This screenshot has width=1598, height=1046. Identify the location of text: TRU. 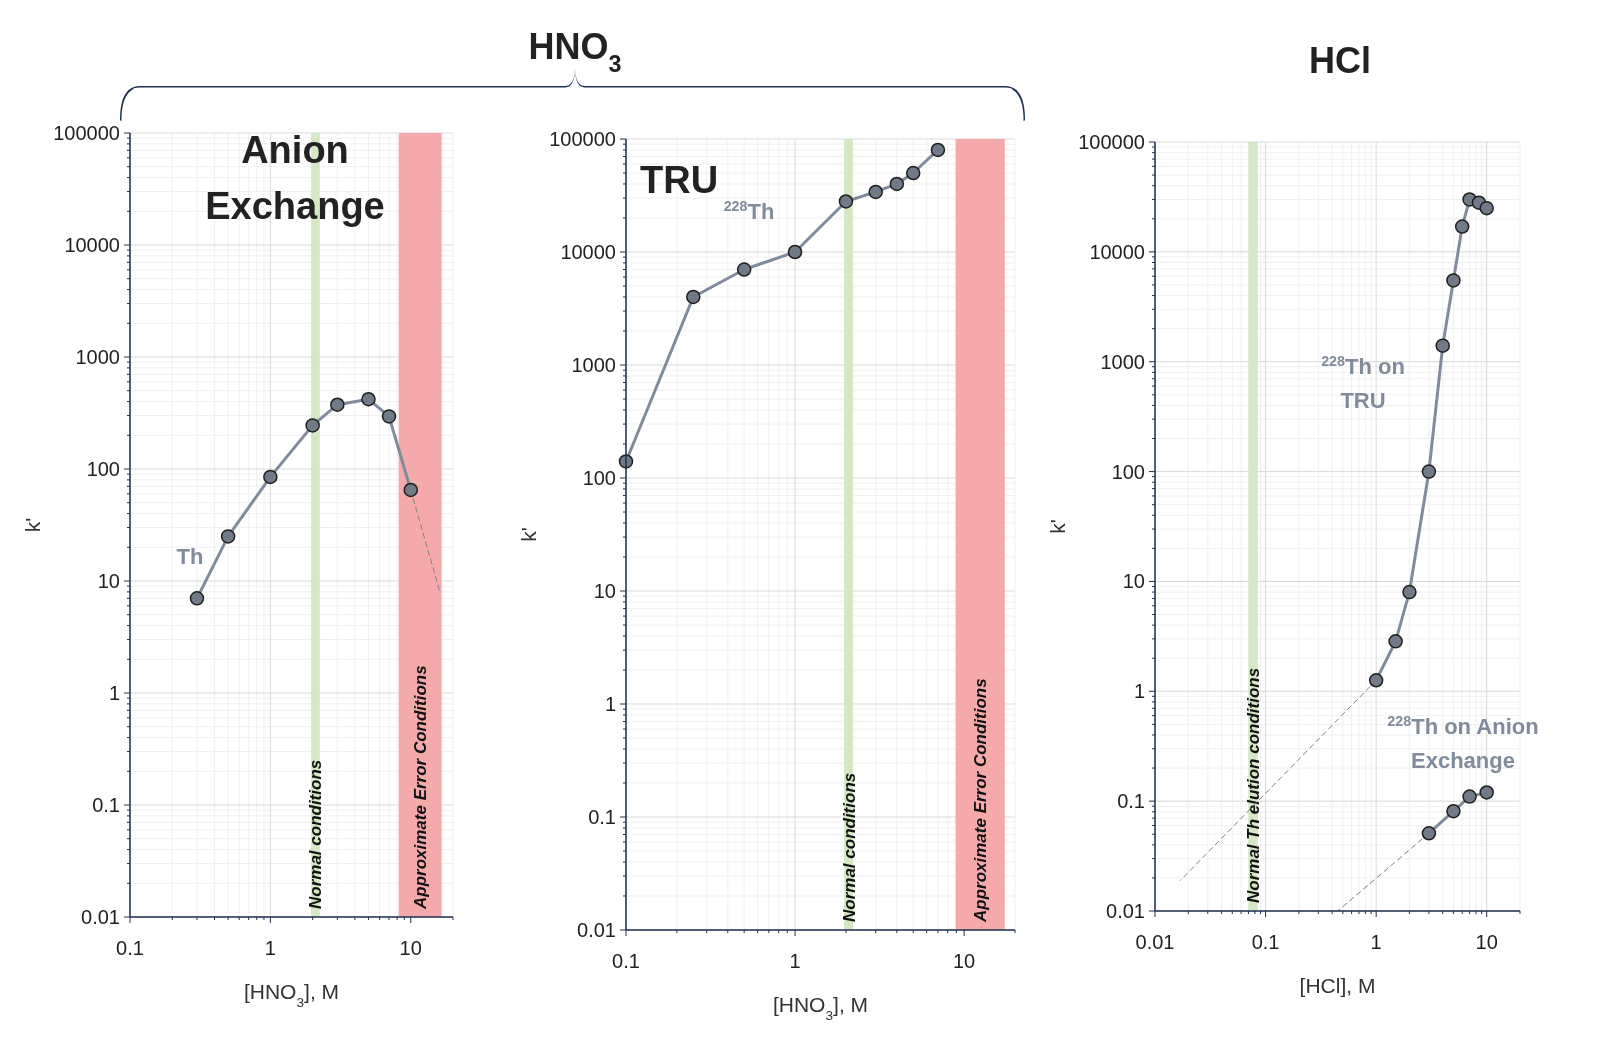
(679, 180).